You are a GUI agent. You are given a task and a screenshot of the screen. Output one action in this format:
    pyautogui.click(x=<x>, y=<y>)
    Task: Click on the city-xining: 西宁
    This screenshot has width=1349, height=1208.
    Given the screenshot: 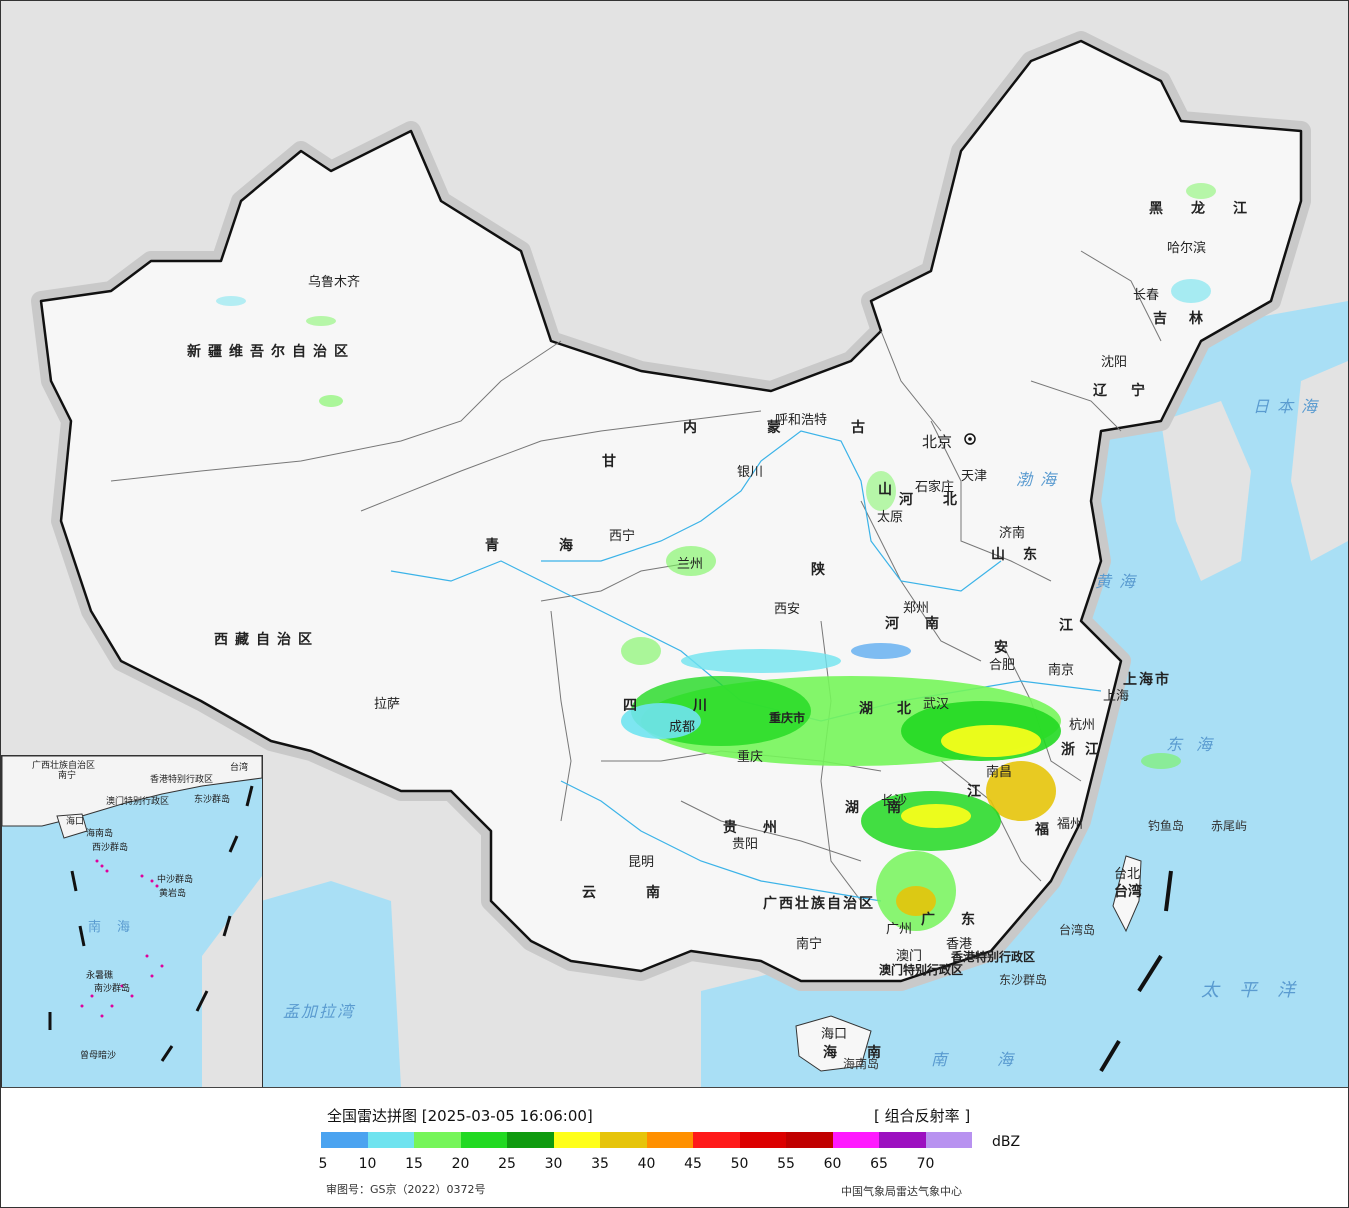 What is the action you would take?
    pyautogui.click(x=622, y=536)
    